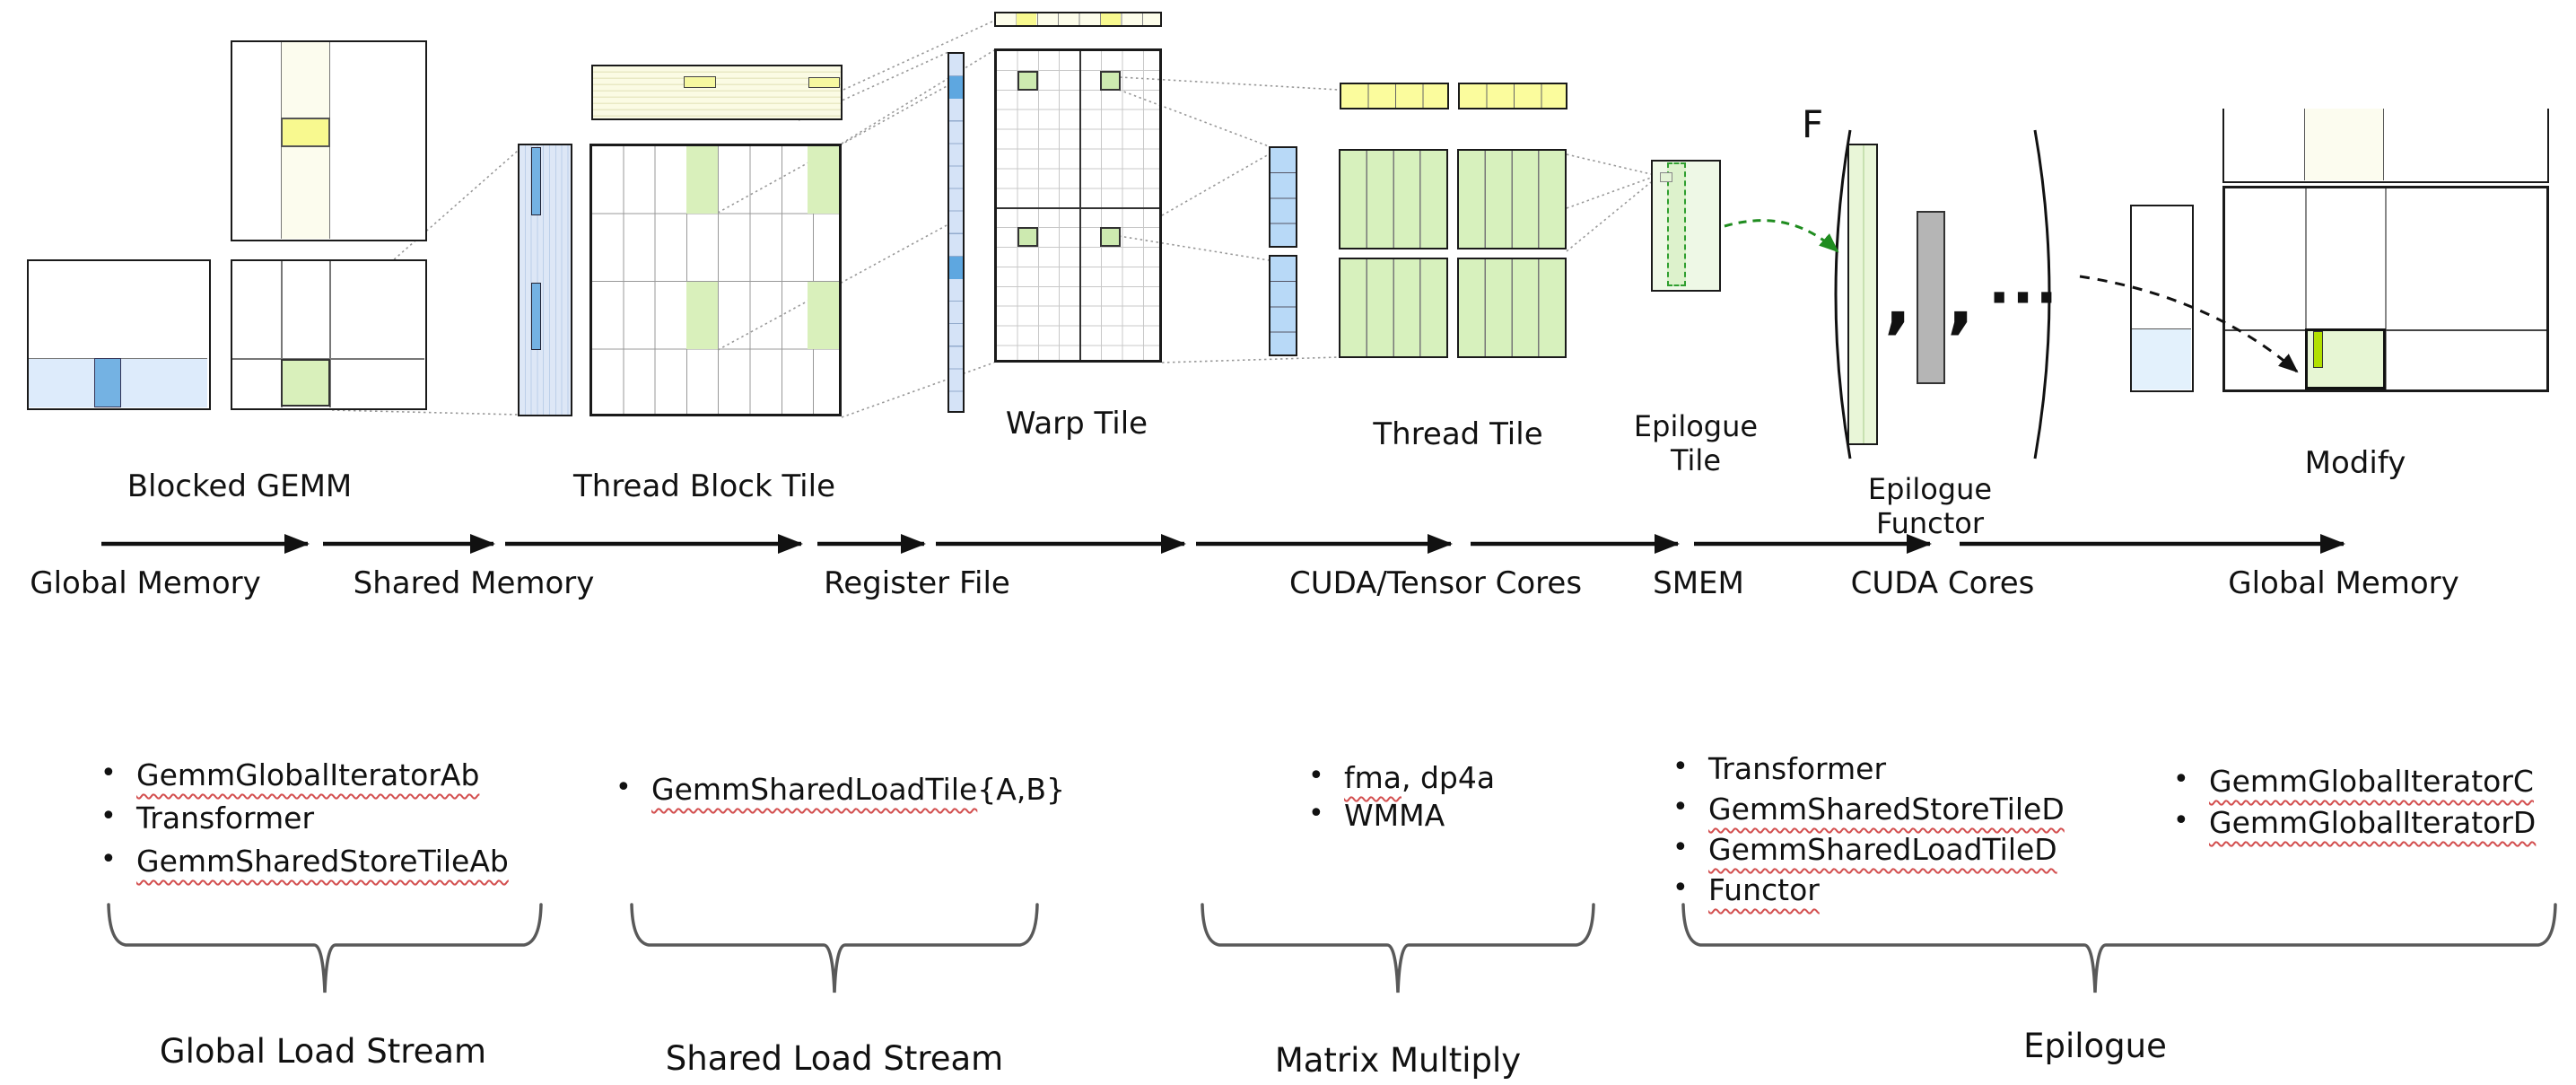 Image resolution: width=2576 pixels, height=1085 pixels. I want to click on tt-grid-bl, so click(1393, 308).